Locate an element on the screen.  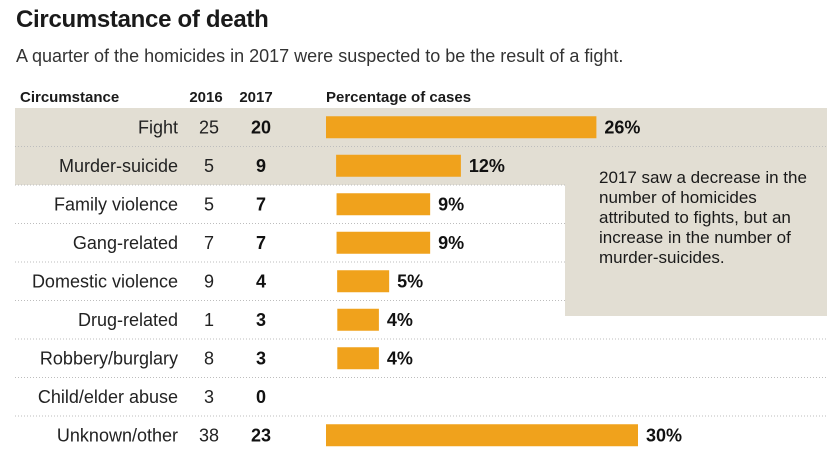
value-2016: 1 is located at coordinates (209, 320).